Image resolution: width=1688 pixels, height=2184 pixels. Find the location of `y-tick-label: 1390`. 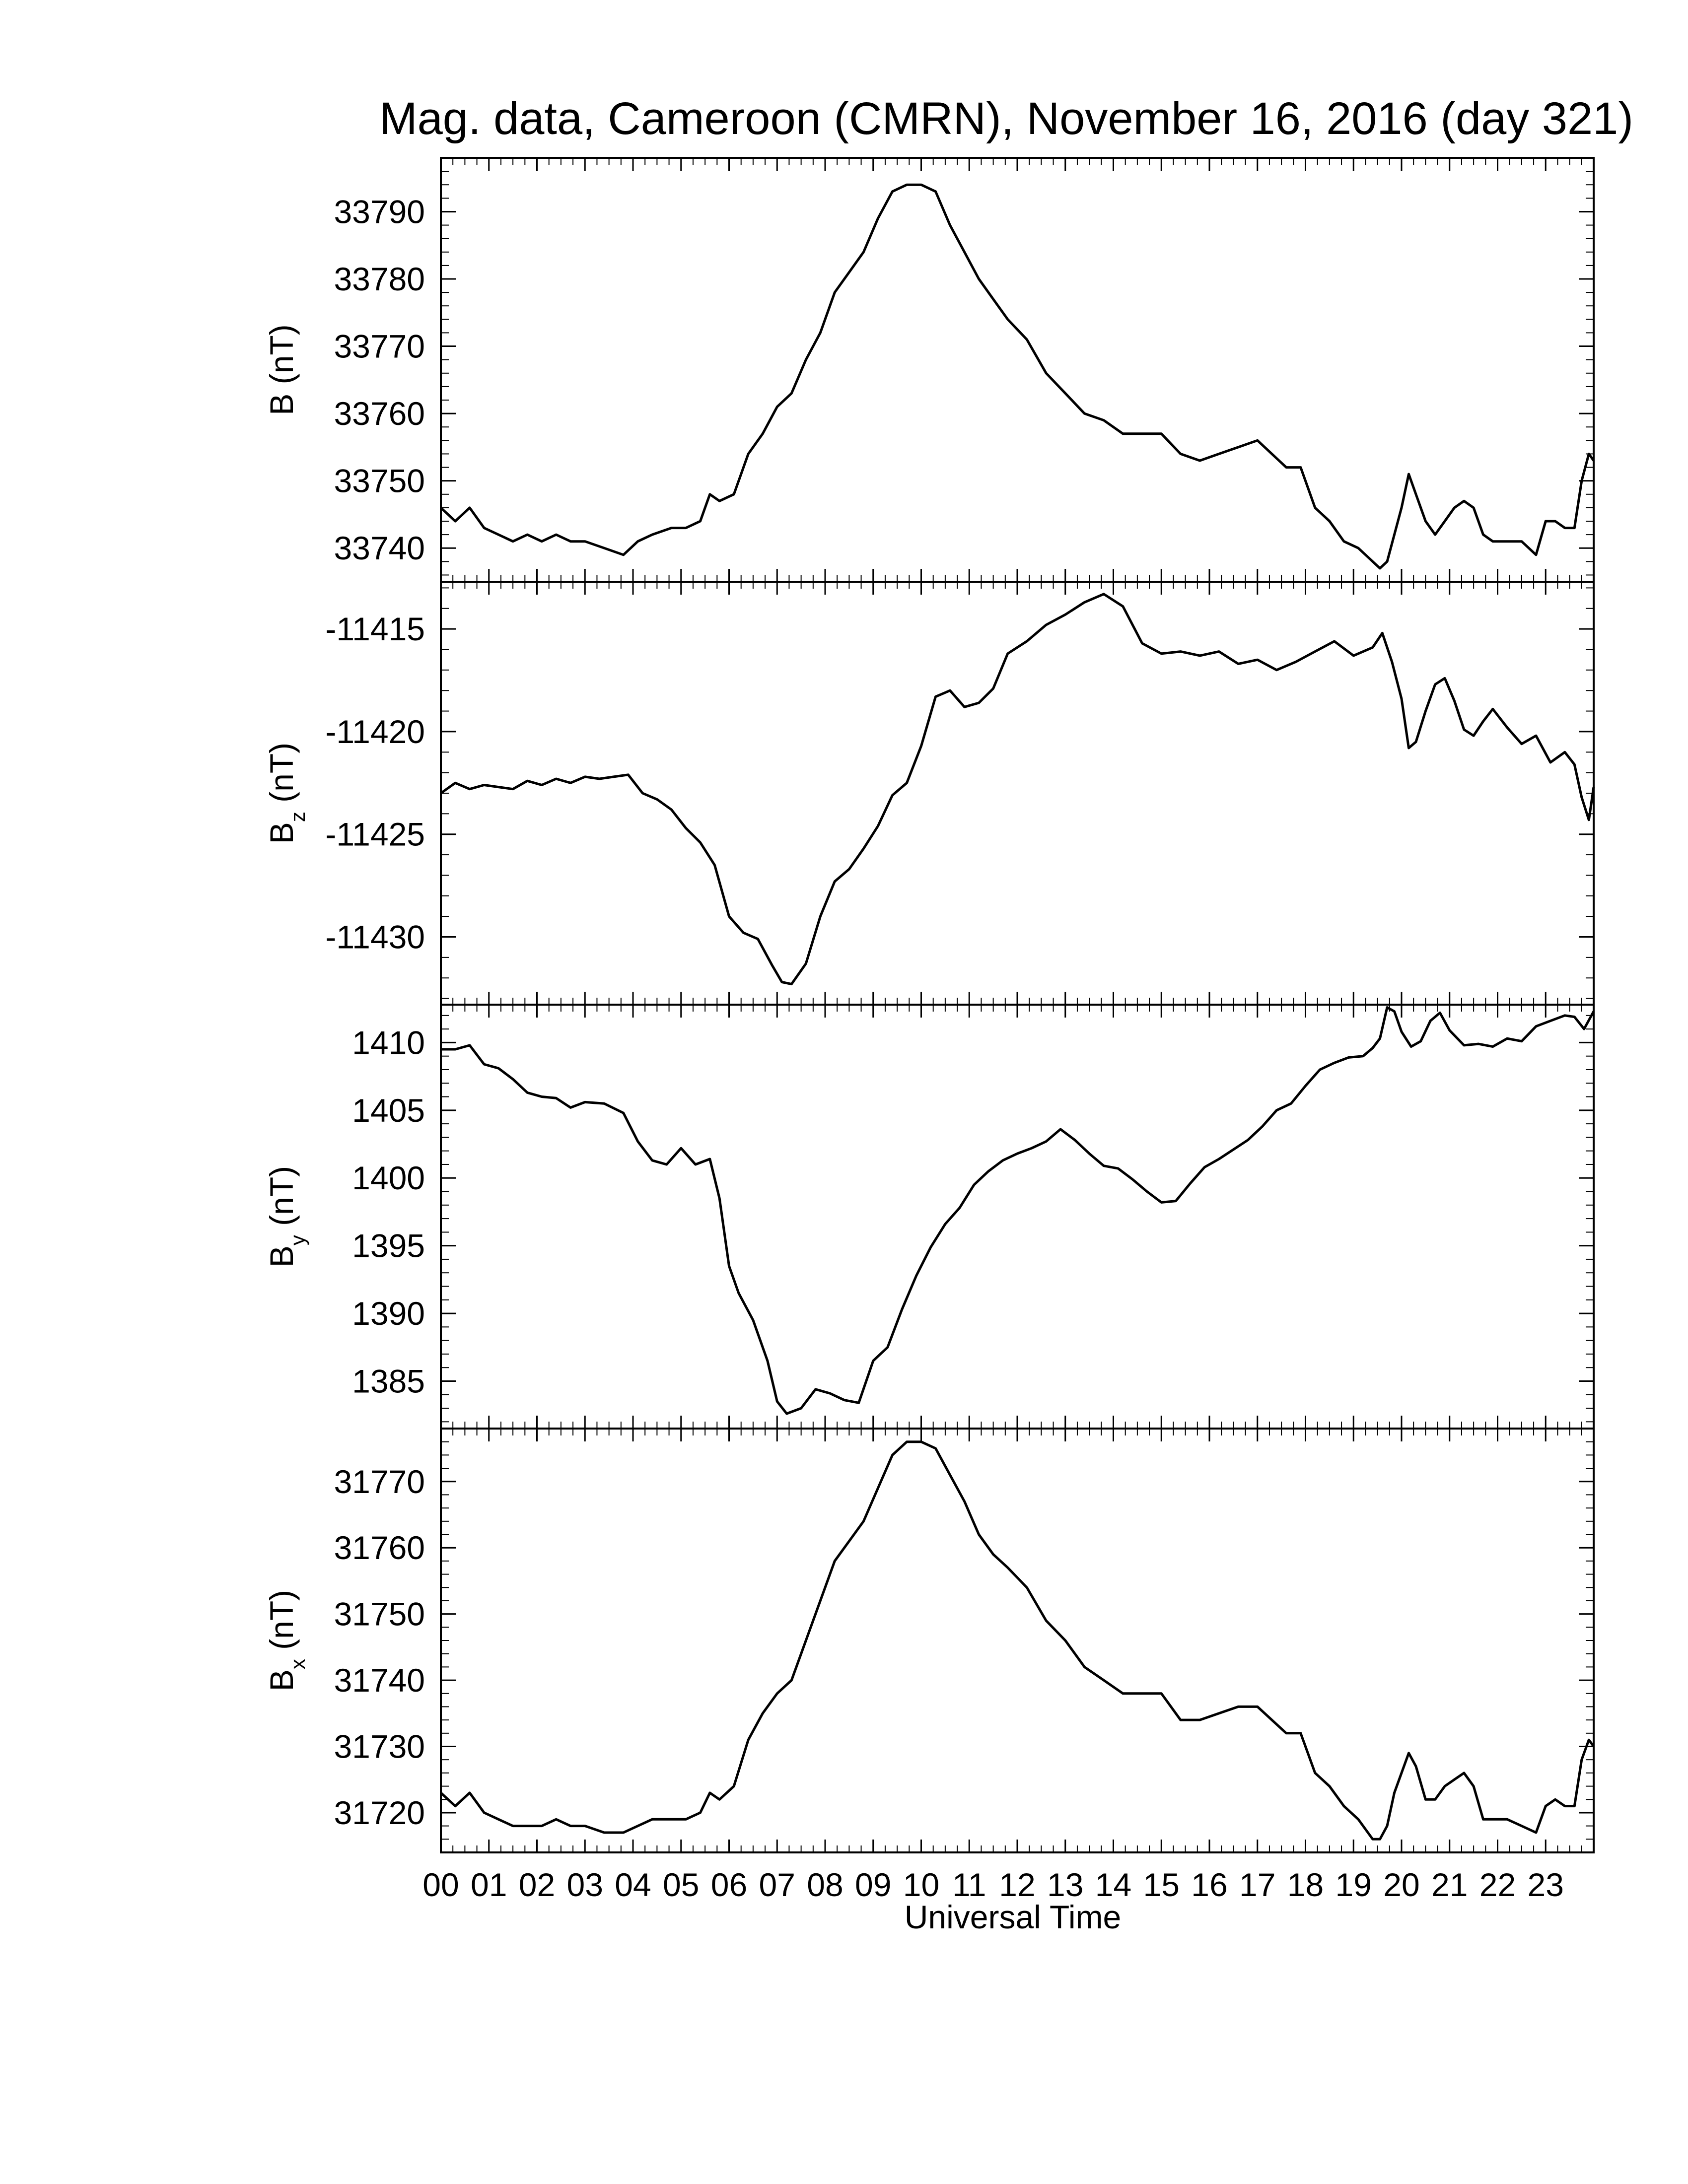

y-tick-label: 1390 is located at coordinates (388, 1313).